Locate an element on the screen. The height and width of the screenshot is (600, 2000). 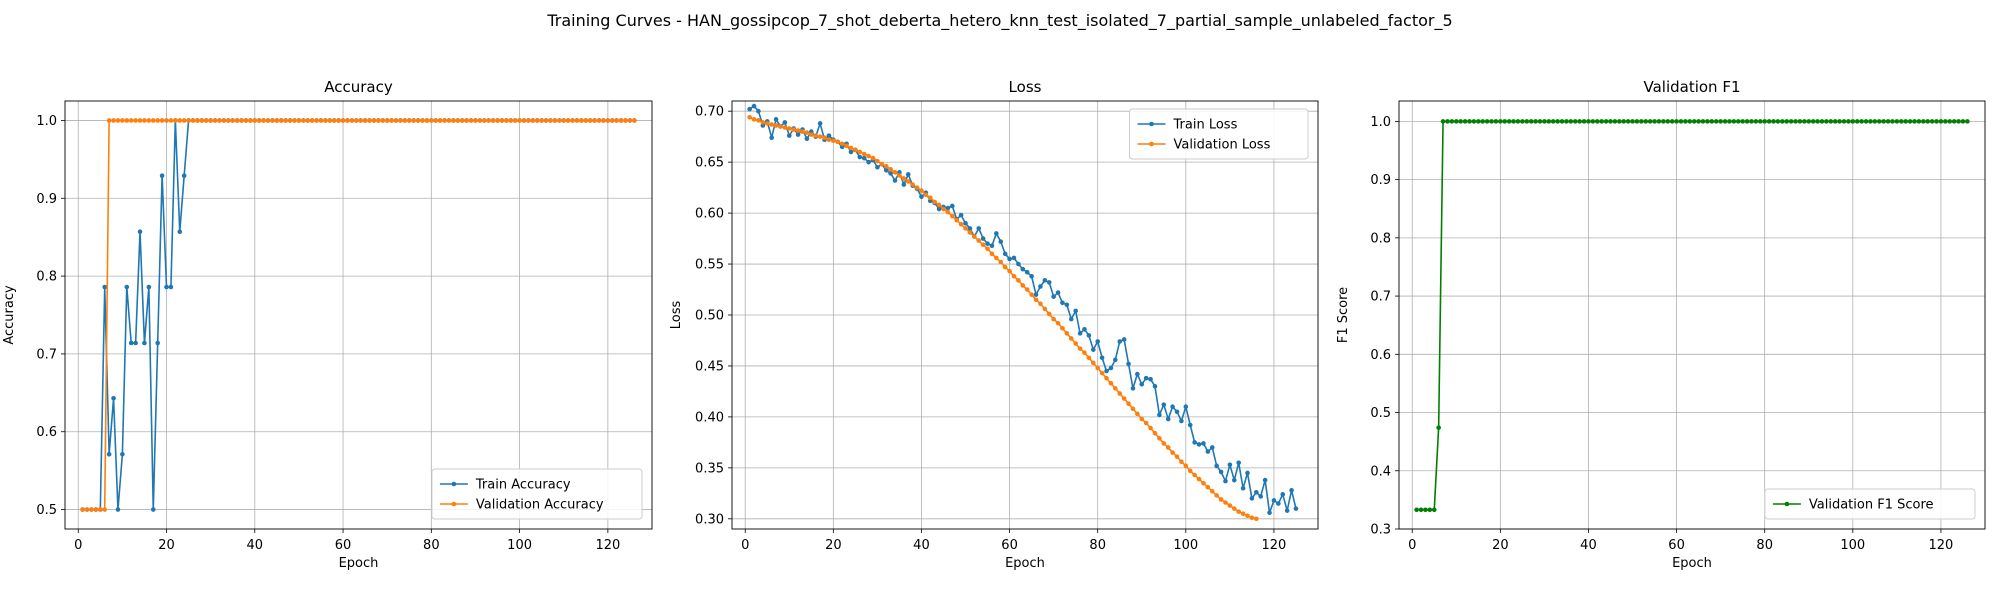
y-tick-label: 0.65 is located at coordinates (709, 163).